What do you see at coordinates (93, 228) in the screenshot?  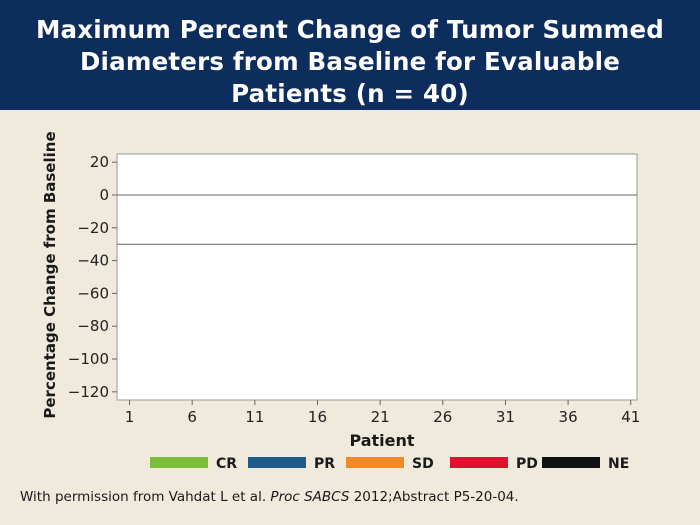 I see `y-tick-label: −20` at bounding box center [93, 228].